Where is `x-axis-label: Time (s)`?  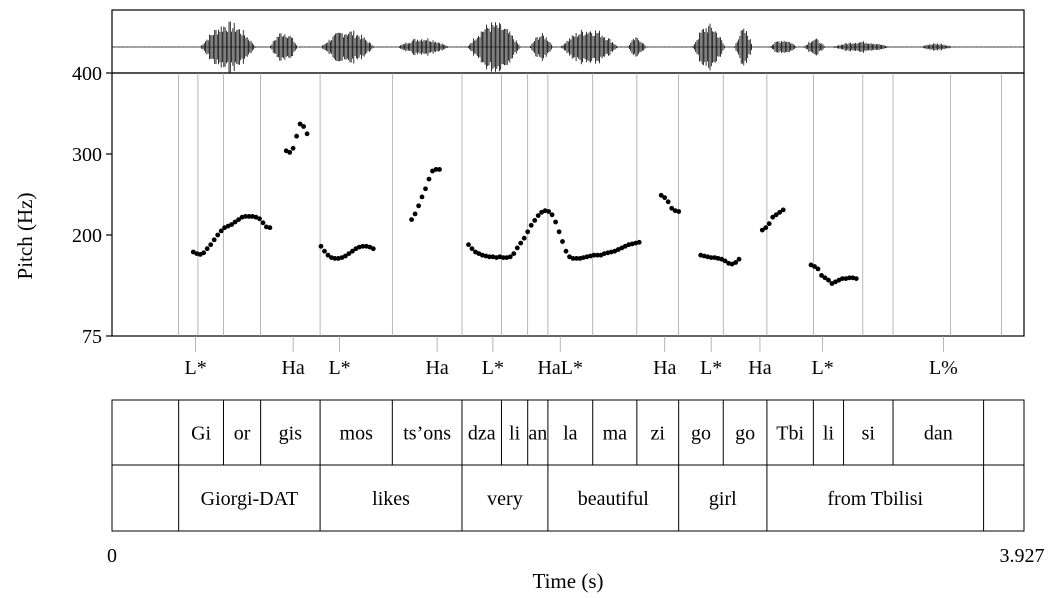 x-axis-label: Time (s) is located at coordinates (568, 581).